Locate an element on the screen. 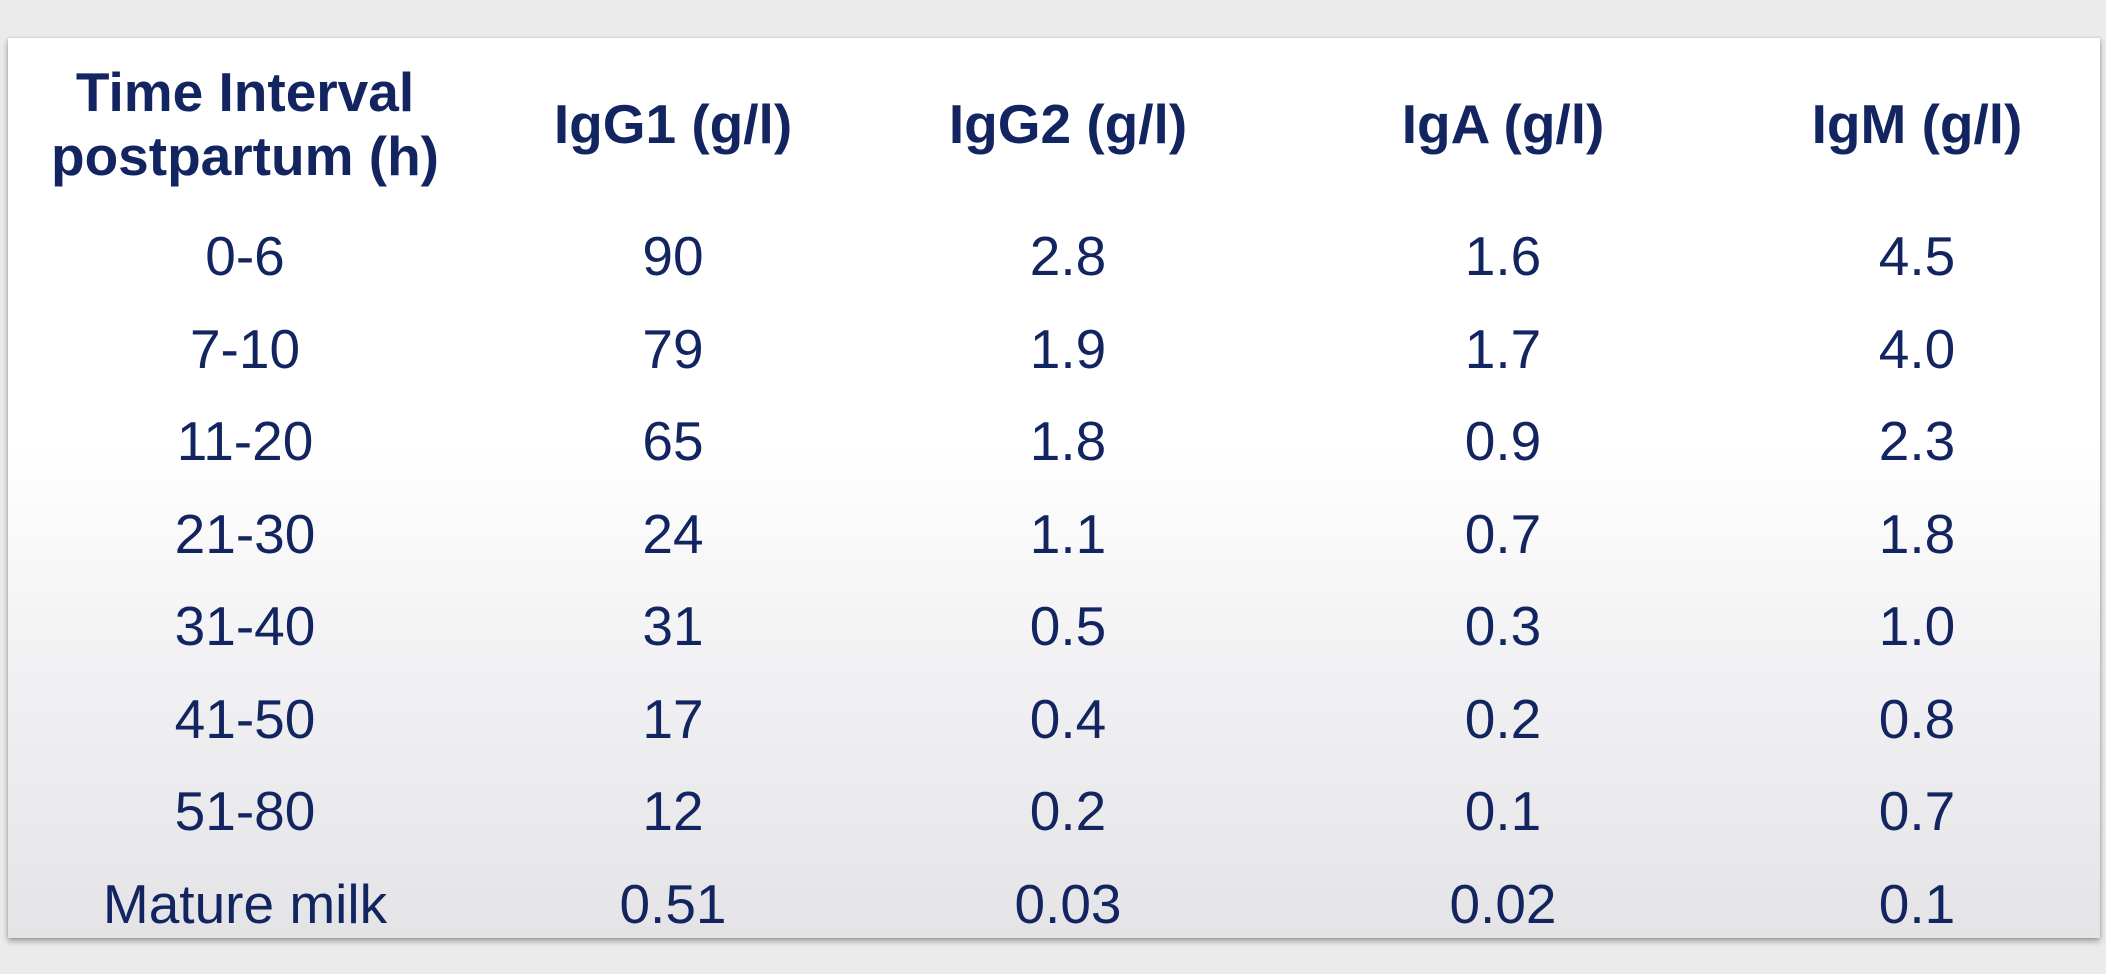 This screenshot has width=2106, height=974. table-row: 31-40 31 0.5 0.3 1.0 is located at coordinates (1054, 626).